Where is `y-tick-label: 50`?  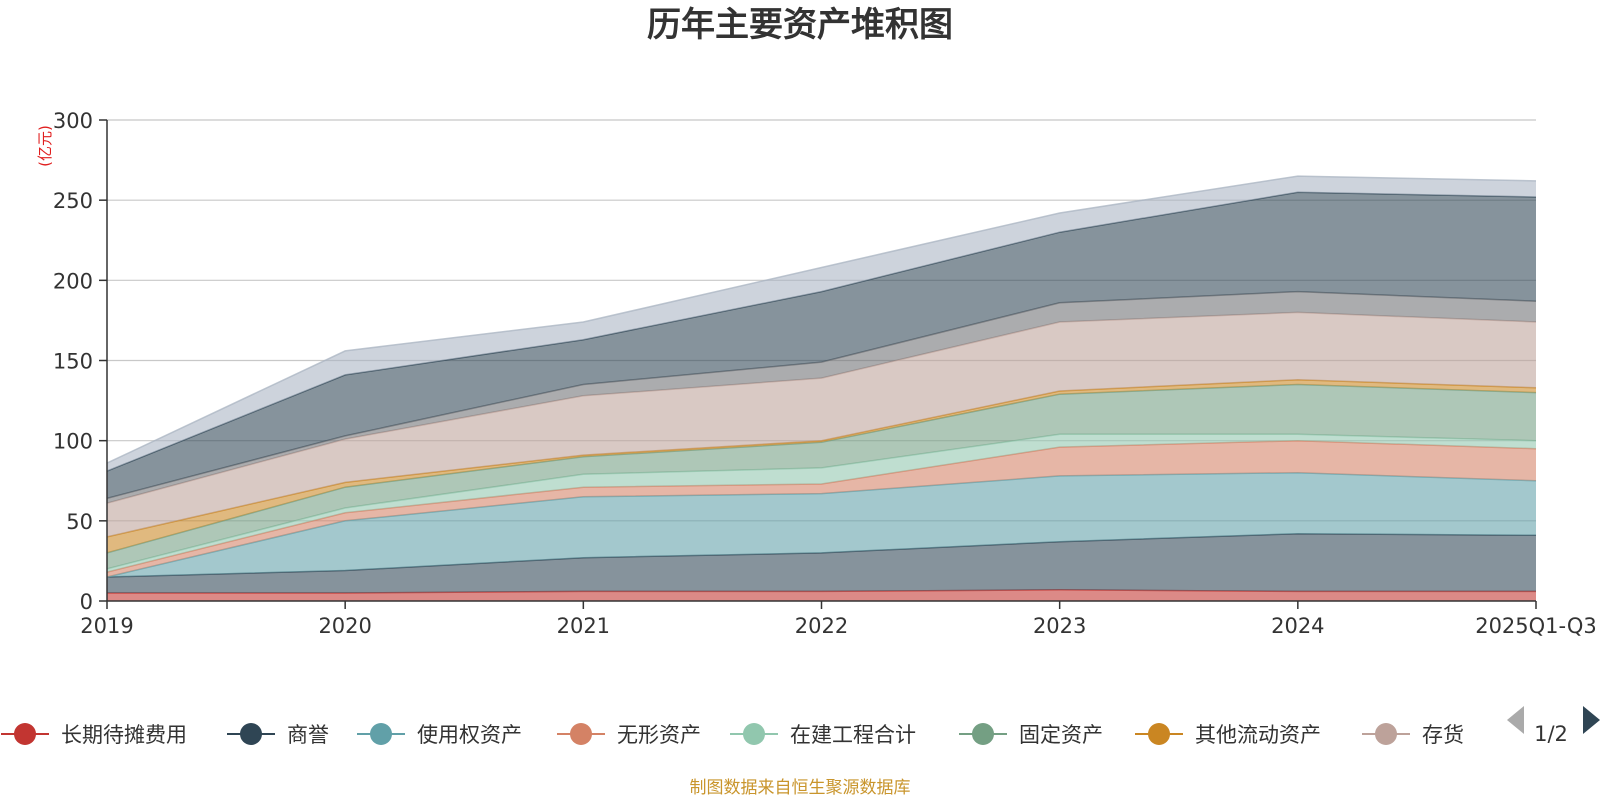 y-tick-label: 50 is located at coordinates (79, 522).